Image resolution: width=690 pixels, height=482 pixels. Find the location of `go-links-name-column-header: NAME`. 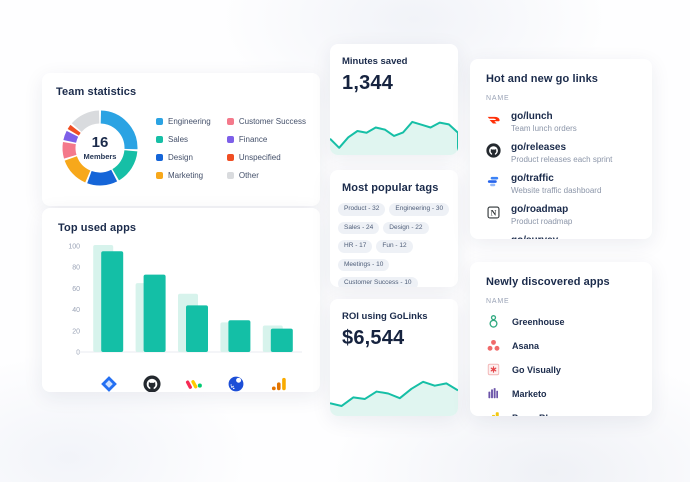

go-links-name-column-header: NAME is located at coordinates (498, 98).